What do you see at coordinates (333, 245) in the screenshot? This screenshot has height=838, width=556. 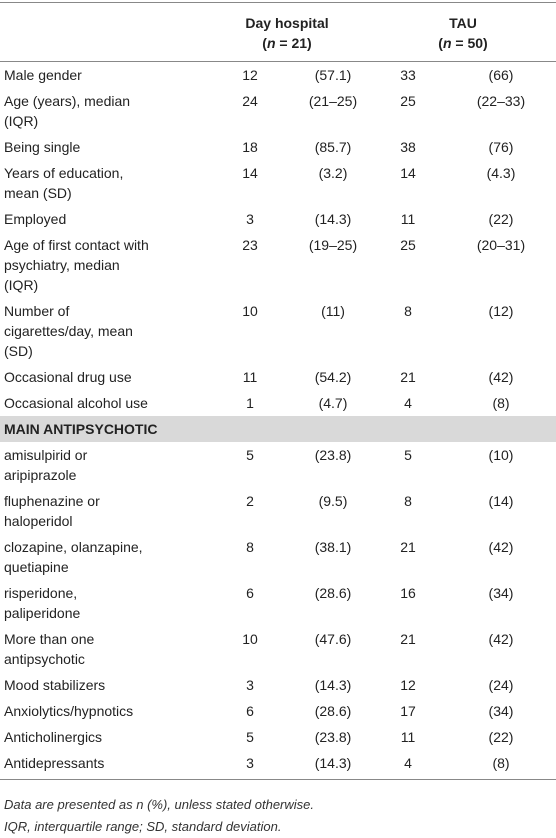 I see `cell-value: (19–25)` at bounding box center [333, 245].